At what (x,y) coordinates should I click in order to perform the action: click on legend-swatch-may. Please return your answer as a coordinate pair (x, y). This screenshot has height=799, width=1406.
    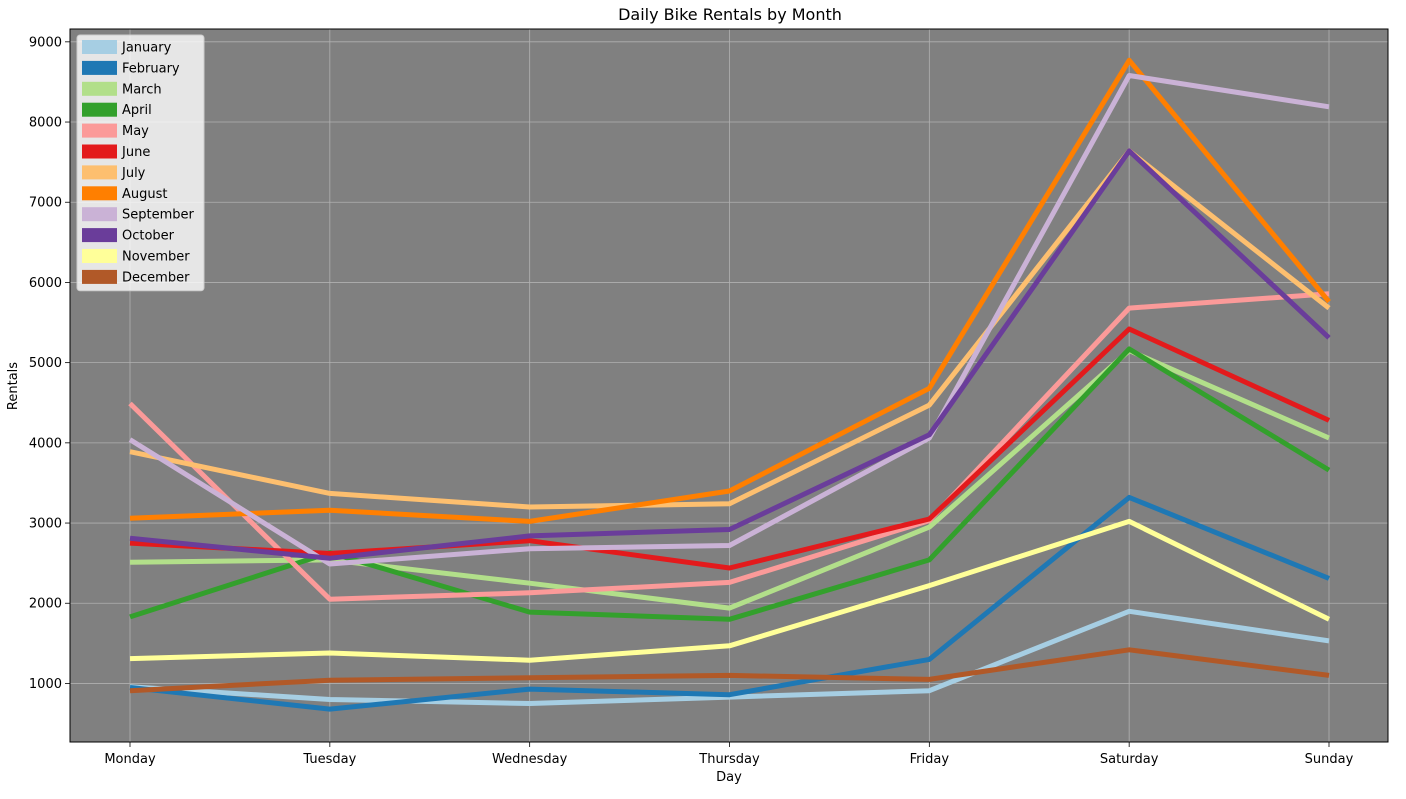
    Looking at the image, I should click on (99, 130).